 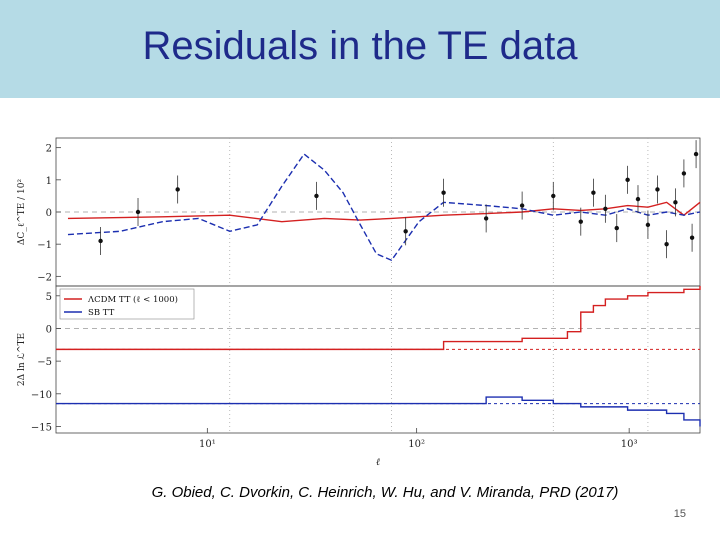 What do you see at coordinates (49, 181) in the screenshot?
I see `top-y-tick-label: 1` at bounding box center [49, 181].